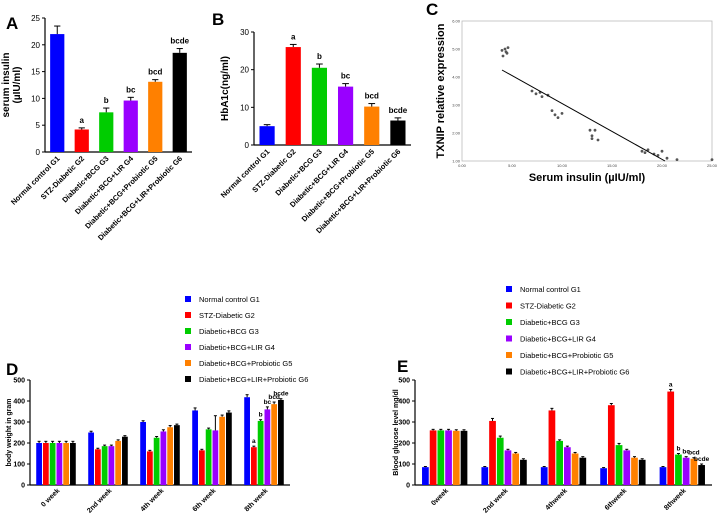 The width and height of the screenshot is (719, 524). Describe the element at coordinates (106, 100) in the screenshot. I see `significance-label: b` at that location.